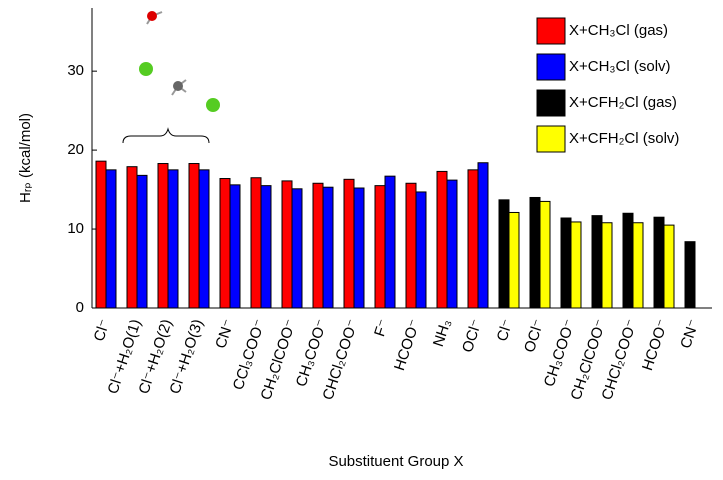  What do you see at coordinates (395, 461) in the screenshot?
I see `x-axis-label: Substituent Group X` at bounding box center [395, 461].